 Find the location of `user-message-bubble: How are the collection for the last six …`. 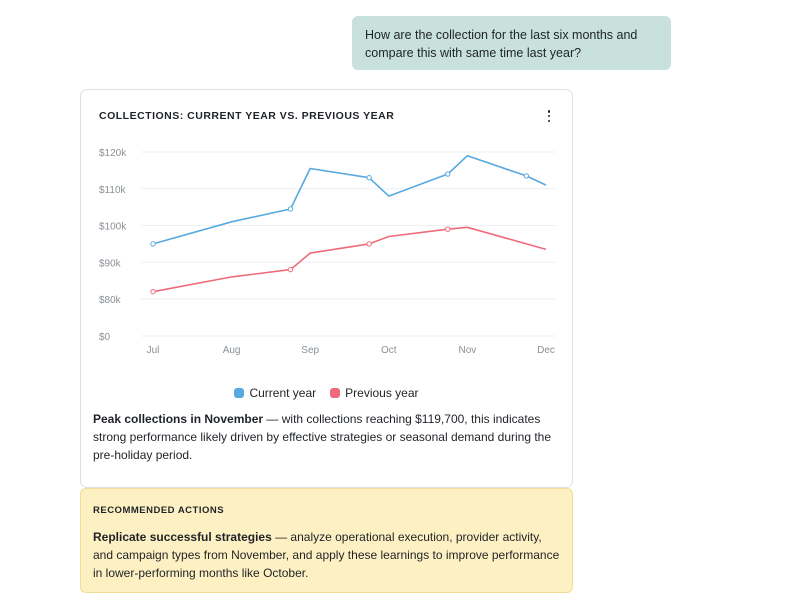

user-message-bubble: How are the collection for the last six … is located at coordinates (511, 43).